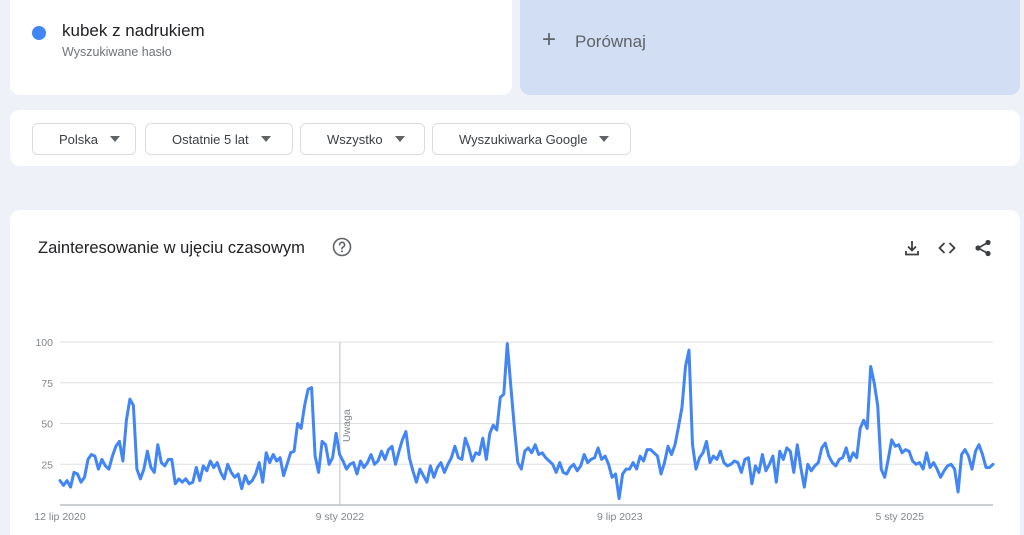  I want to click on x-tick-label: 12 lip 2020, so click(60, 517).